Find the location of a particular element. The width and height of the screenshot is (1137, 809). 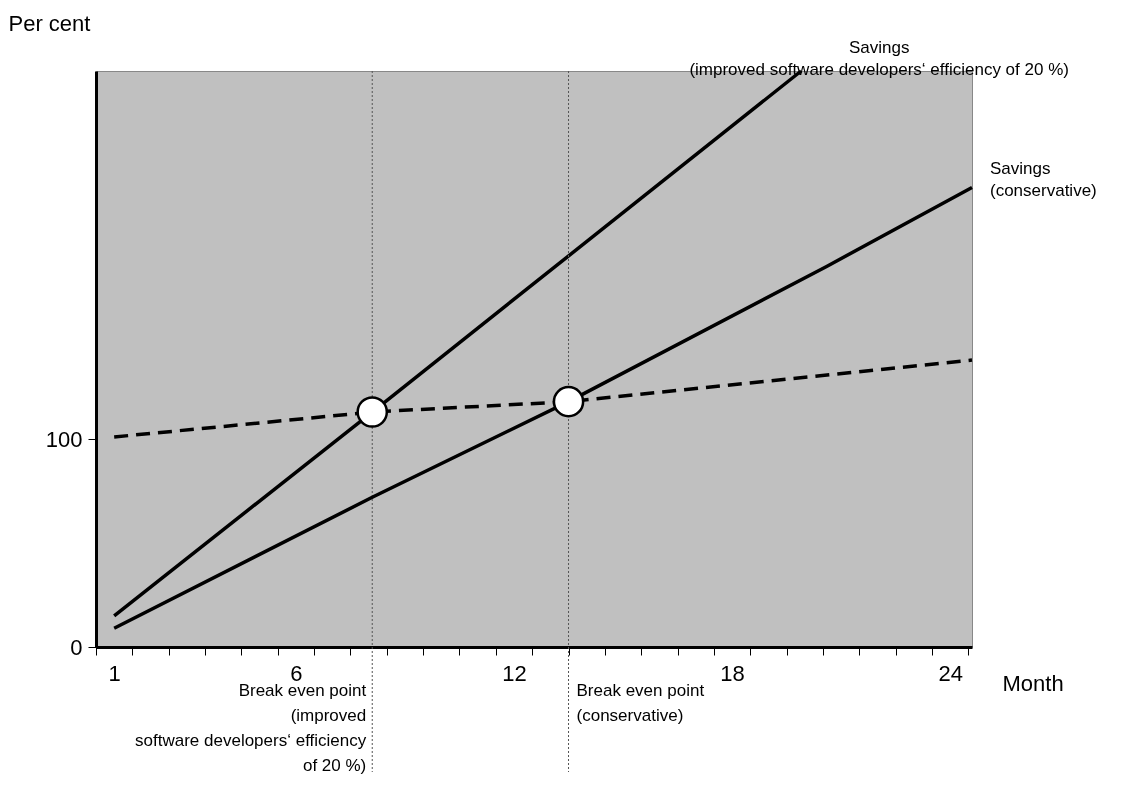

x-tick-label: 12 is located at coordinates (514, 673).